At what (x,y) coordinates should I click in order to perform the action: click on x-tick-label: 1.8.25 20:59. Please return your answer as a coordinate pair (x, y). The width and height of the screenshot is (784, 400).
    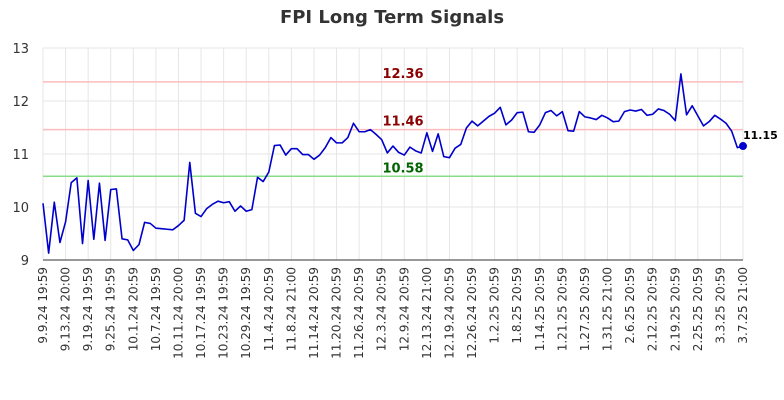
    Looking at the image, I should click on (517, 305).